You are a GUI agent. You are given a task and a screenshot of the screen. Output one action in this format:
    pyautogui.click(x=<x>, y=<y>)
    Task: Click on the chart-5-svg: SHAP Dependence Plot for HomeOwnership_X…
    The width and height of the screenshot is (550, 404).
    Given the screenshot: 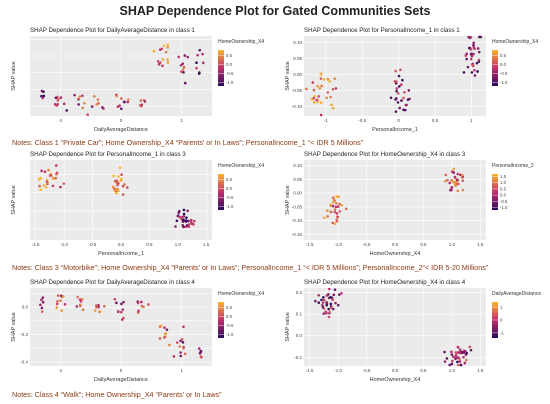 What is the action you would take?
    pyautogui.click(x=413, y=331)
    